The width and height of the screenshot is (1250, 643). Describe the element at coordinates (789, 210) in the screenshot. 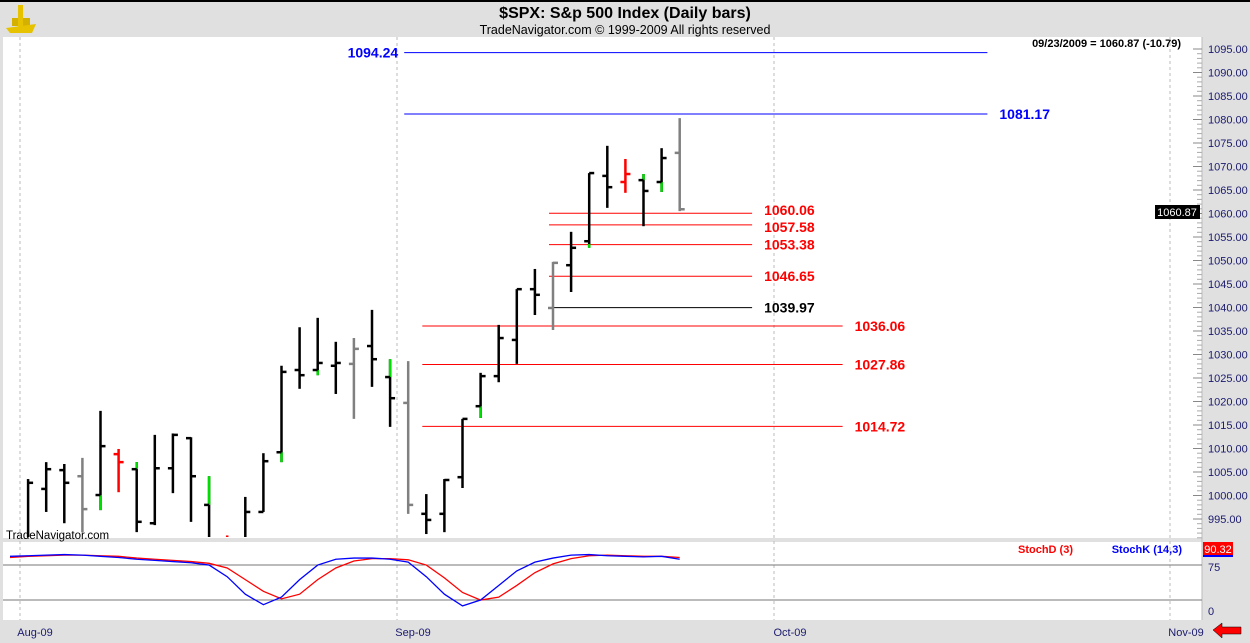

I see `level-label: 1060.06` at that location.